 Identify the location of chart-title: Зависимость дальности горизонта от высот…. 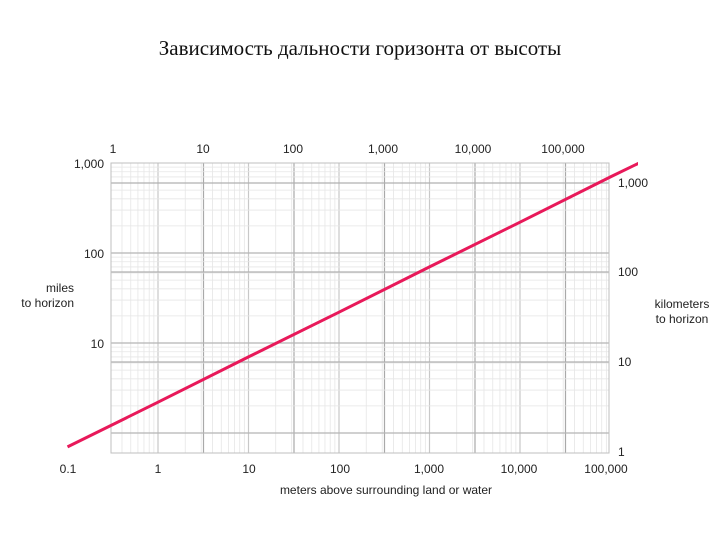
(360, 48).